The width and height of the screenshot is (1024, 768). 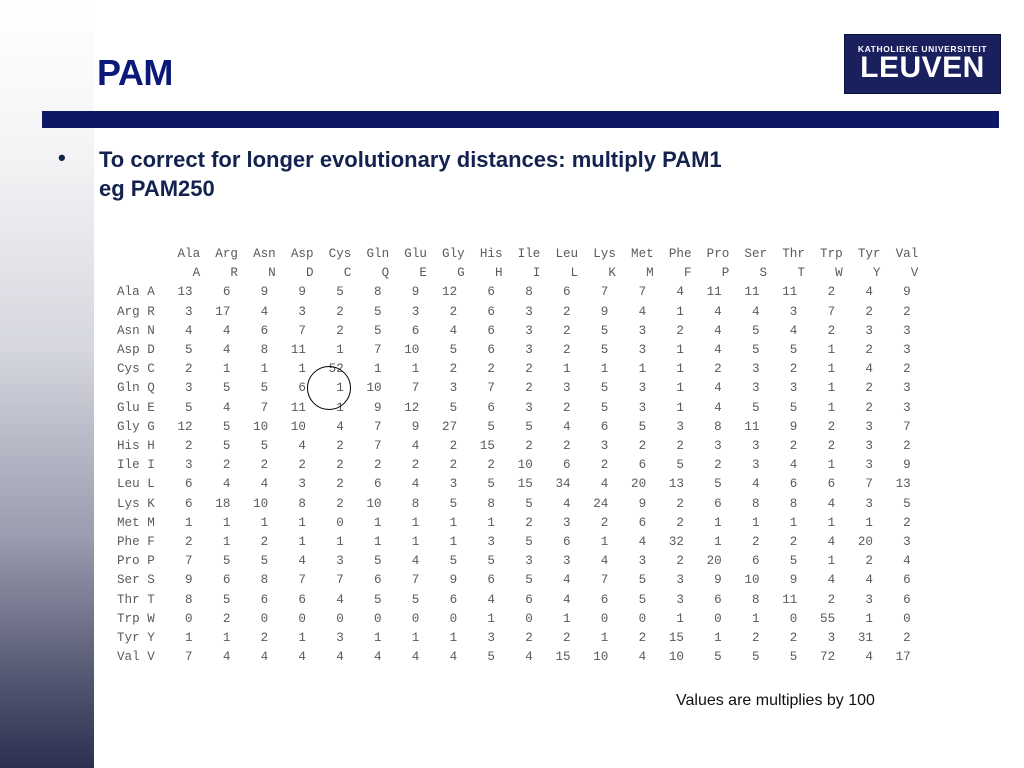 I want to click on matrix-row-label: Pro P, so click(x=136, y=561).